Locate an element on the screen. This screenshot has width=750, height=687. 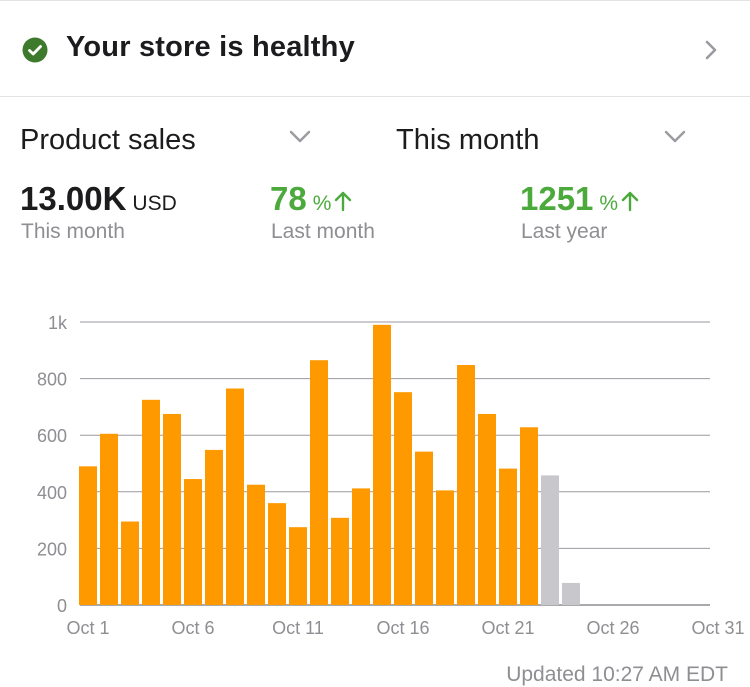
last-year-change: 1251% is located at coordinates (580, 199).